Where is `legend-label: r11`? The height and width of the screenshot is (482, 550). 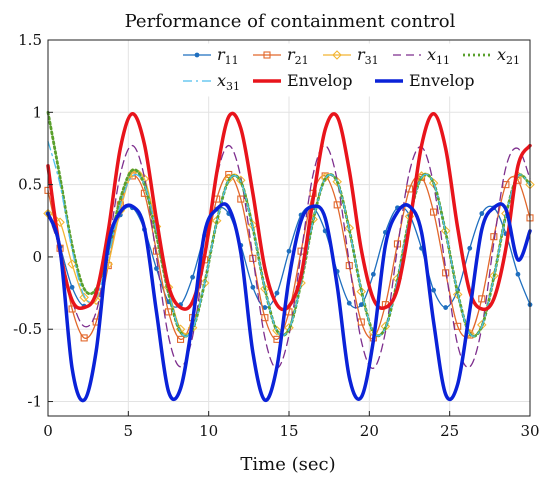 legend-label: r11 is located at coordinates (228, 56).